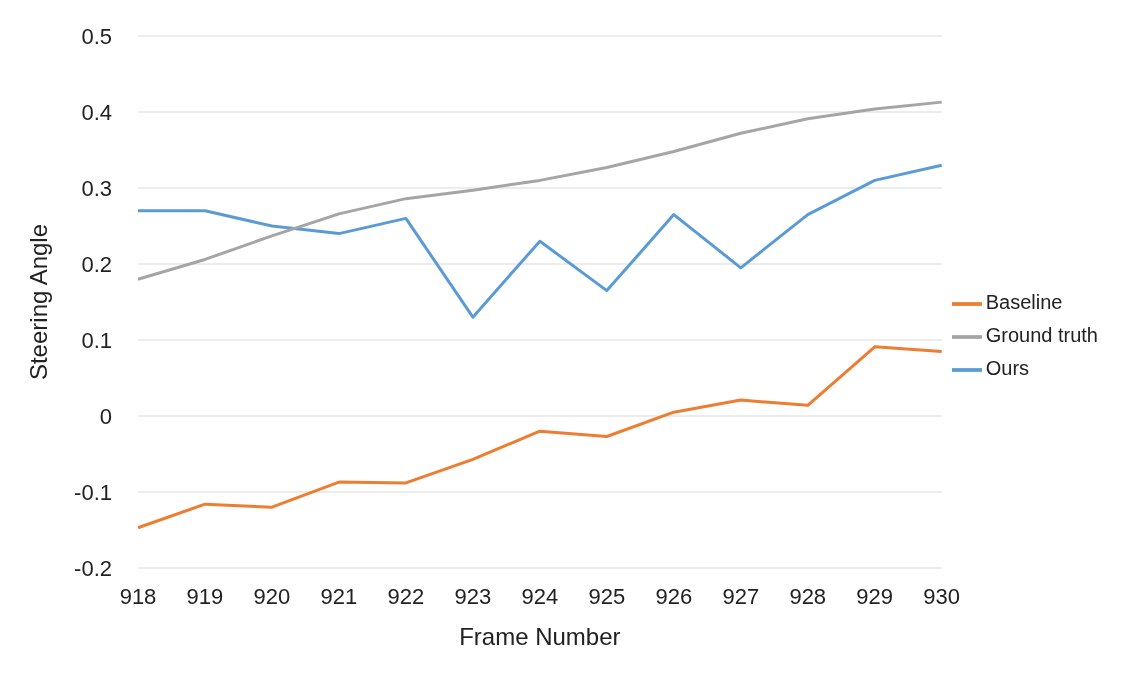  I want to click on y-tick-label: -0.2, so click(93, 568).